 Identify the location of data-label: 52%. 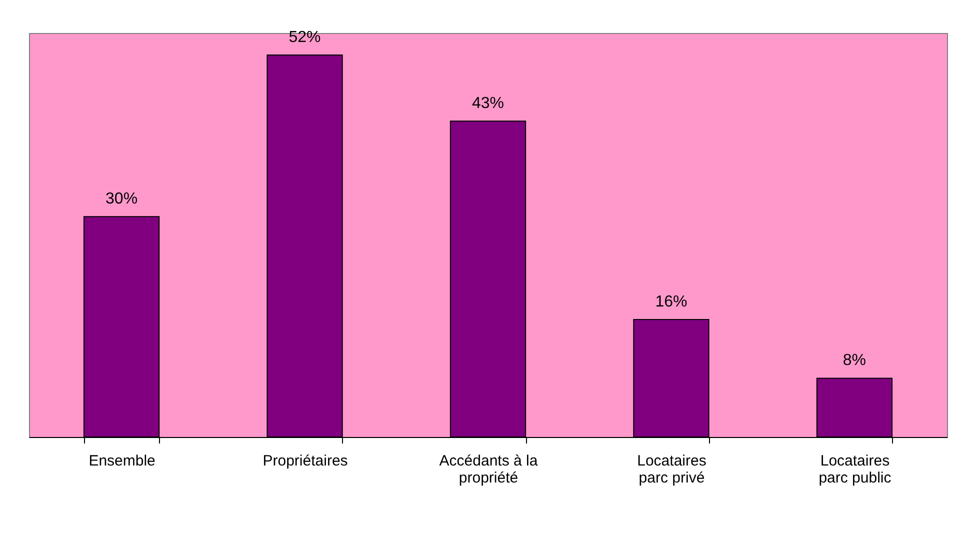
(304, 37).